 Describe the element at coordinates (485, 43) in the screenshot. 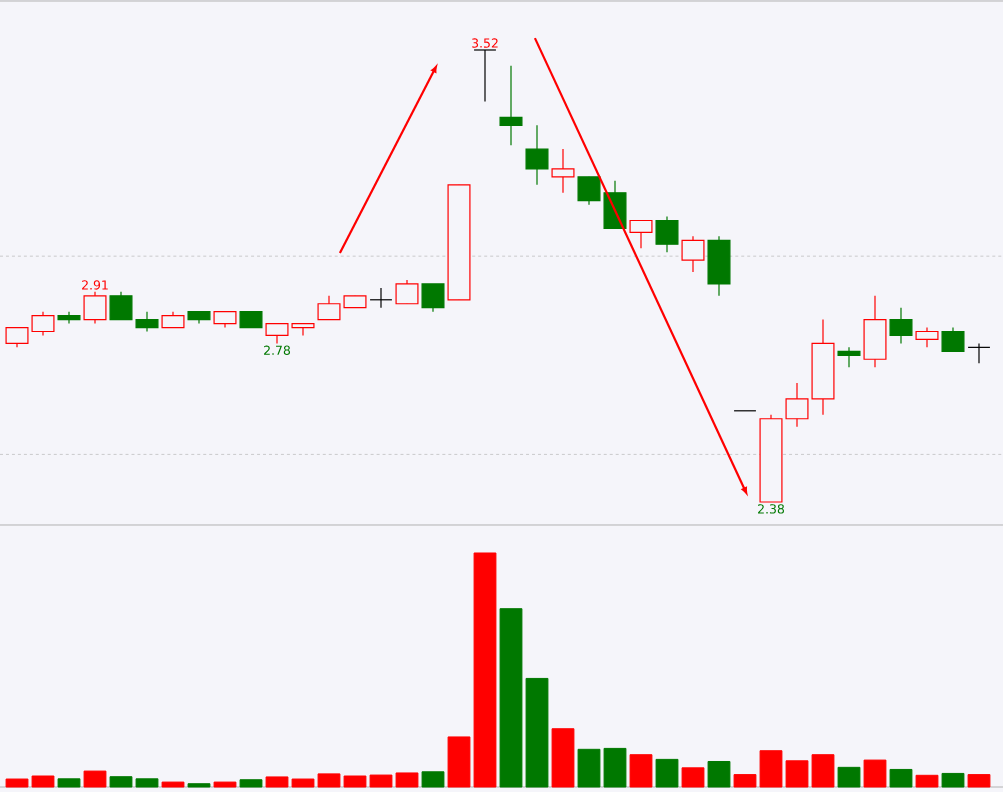

I see `annotation: 3.52` at that location.